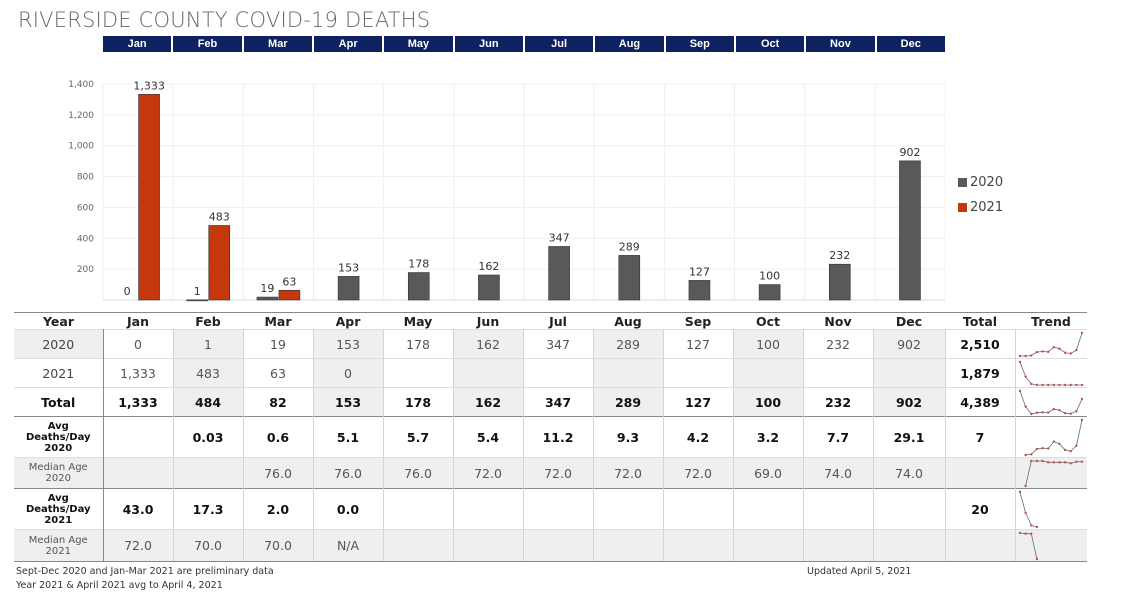 This screenshot has height=598, width=1130. What do you see at coordinates (418, 437) in the screenshot?
I see `cell-may: 5.7` at bounding box center [418, 437].